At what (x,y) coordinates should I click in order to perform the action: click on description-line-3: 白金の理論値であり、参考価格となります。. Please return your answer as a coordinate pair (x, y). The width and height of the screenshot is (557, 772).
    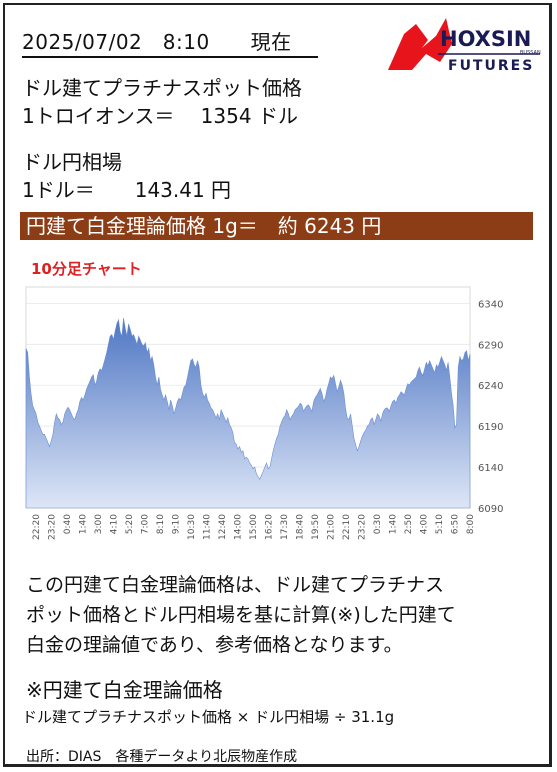
    Looking at the image, I should click on (214, 645).